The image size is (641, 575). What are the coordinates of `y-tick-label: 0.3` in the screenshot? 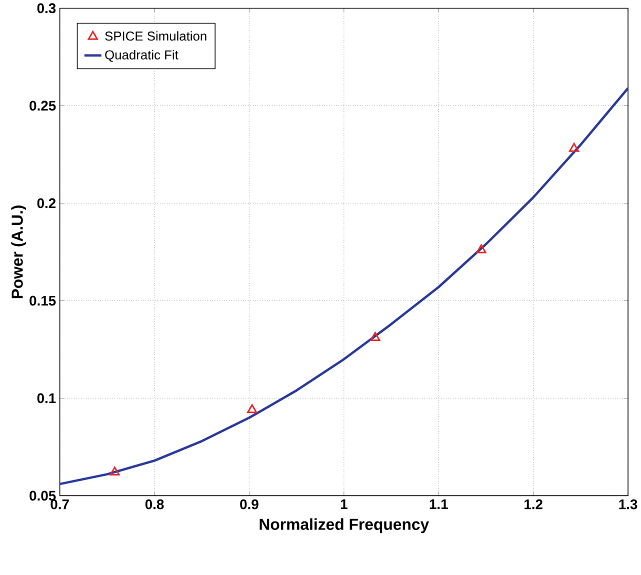 It's located at (46, 8).